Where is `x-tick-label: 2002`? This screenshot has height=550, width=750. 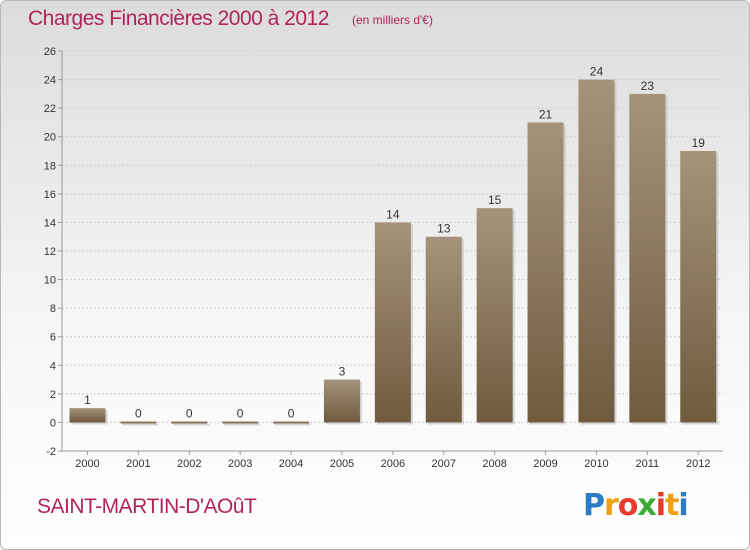
x-tick-label: 2002 is located at coordinates (189, 464).